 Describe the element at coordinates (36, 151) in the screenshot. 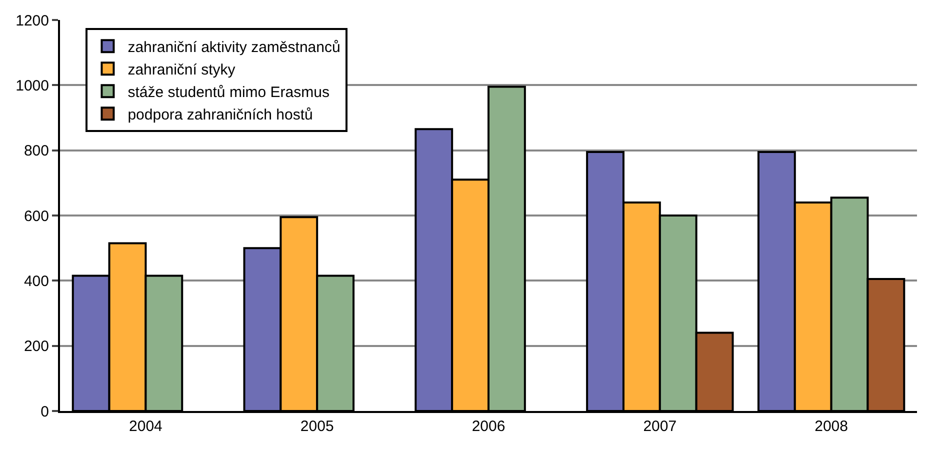

I see `y-tick-label: 800` at that location.